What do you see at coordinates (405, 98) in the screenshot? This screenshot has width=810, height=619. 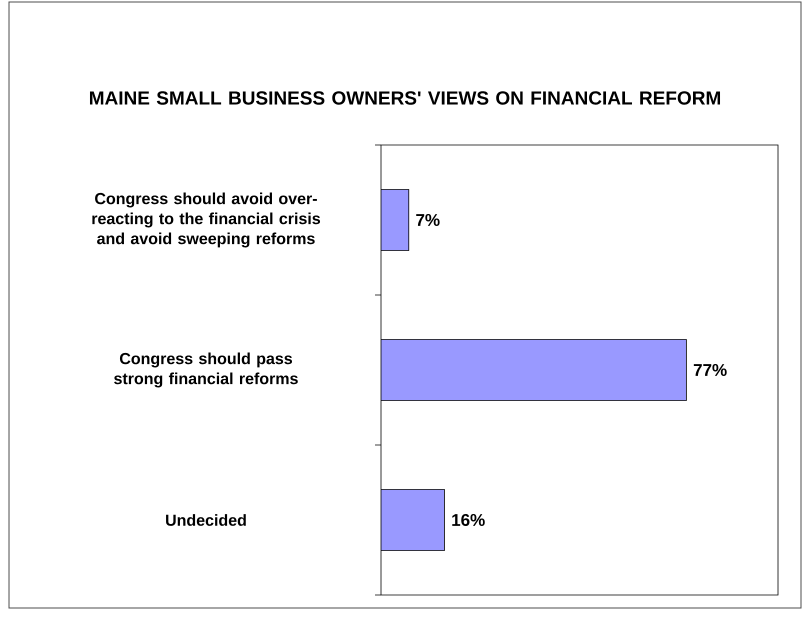 I see `chart-title: MAINE SMALL BUSINESS OWNERS' VIEWS ON FINANCIAL REFORM` at bounding box center [405, 98].